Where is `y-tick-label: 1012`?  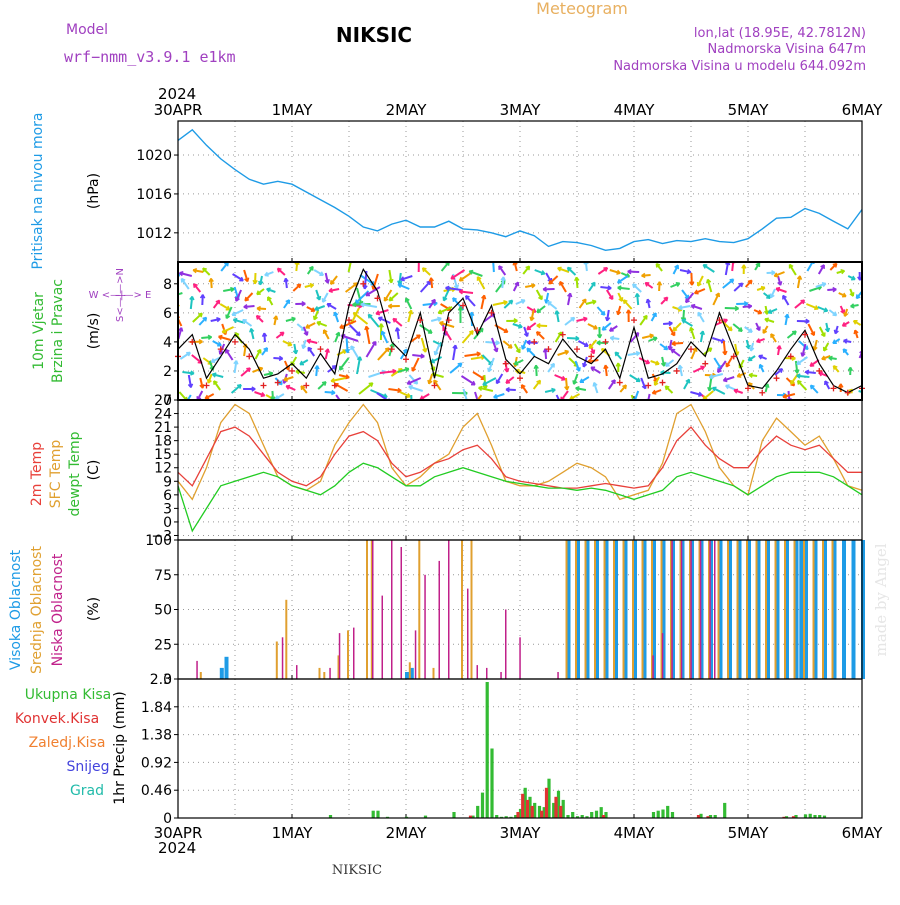
y-tick-label: 1012 is located at coordinates (154, 234).